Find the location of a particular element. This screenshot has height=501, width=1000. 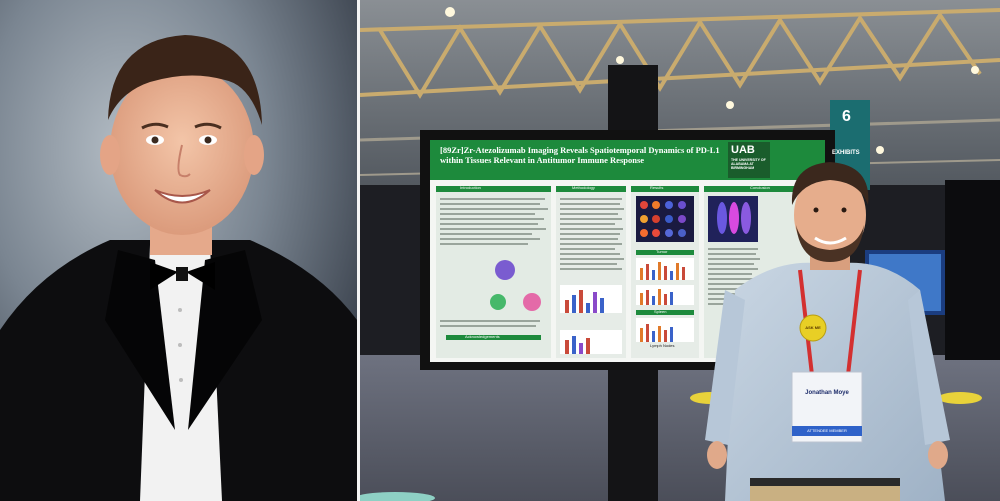

hall-sign-number: 6 is located at coordinates (846, 116).